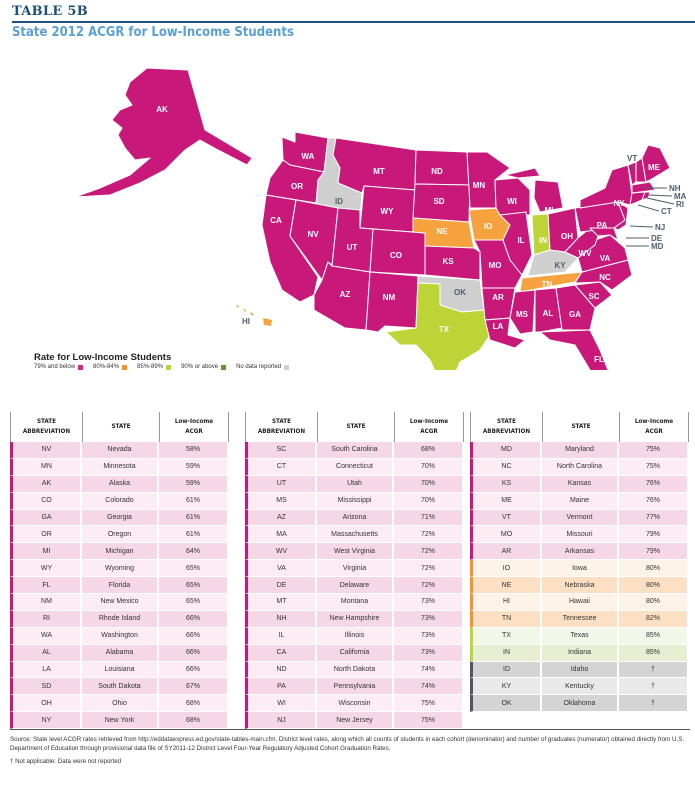 Image resolution: width=695 pixels, height=791 pixels. Describe the element at coordinates (194, 687) in the screenshot. I see `cell-rate: 67%` at that location.